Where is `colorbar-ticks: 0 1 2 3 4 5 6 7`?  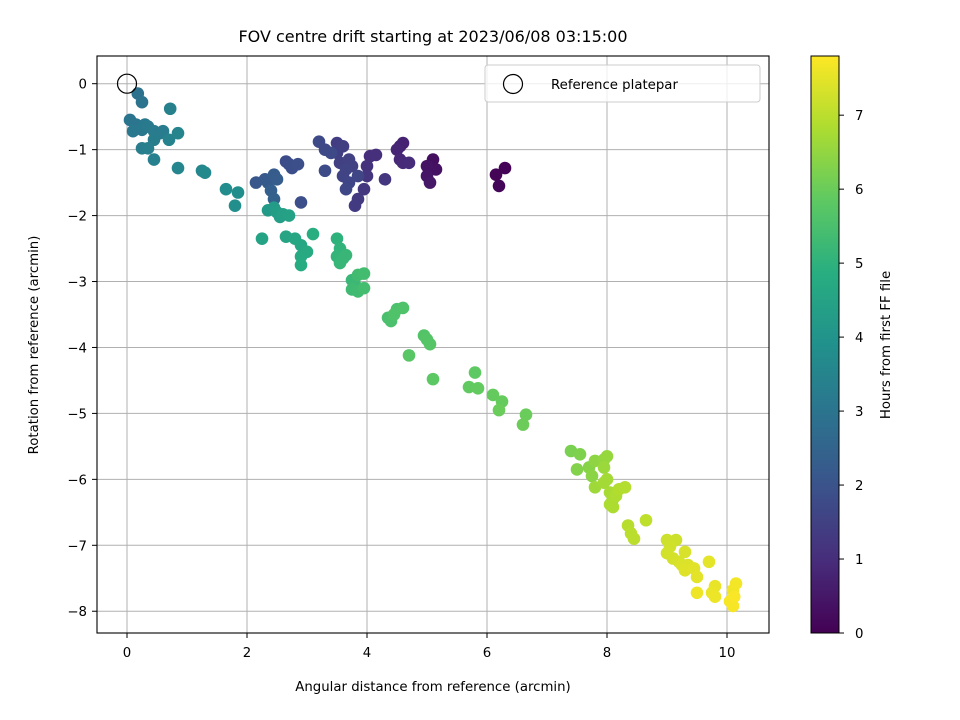 colorbar-ticks: 0 1 2 3 4 5 6 7 is located at coordinates (851, 375).